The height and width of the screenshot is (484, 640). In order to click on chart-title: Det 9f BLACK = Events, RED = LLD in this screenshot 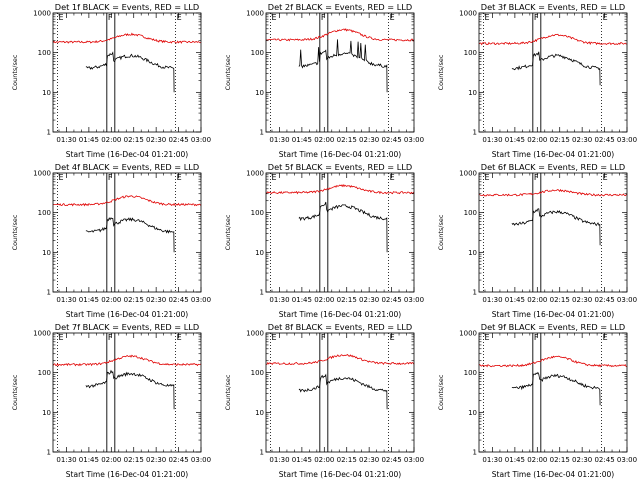, I will do `click(553, 327)`.